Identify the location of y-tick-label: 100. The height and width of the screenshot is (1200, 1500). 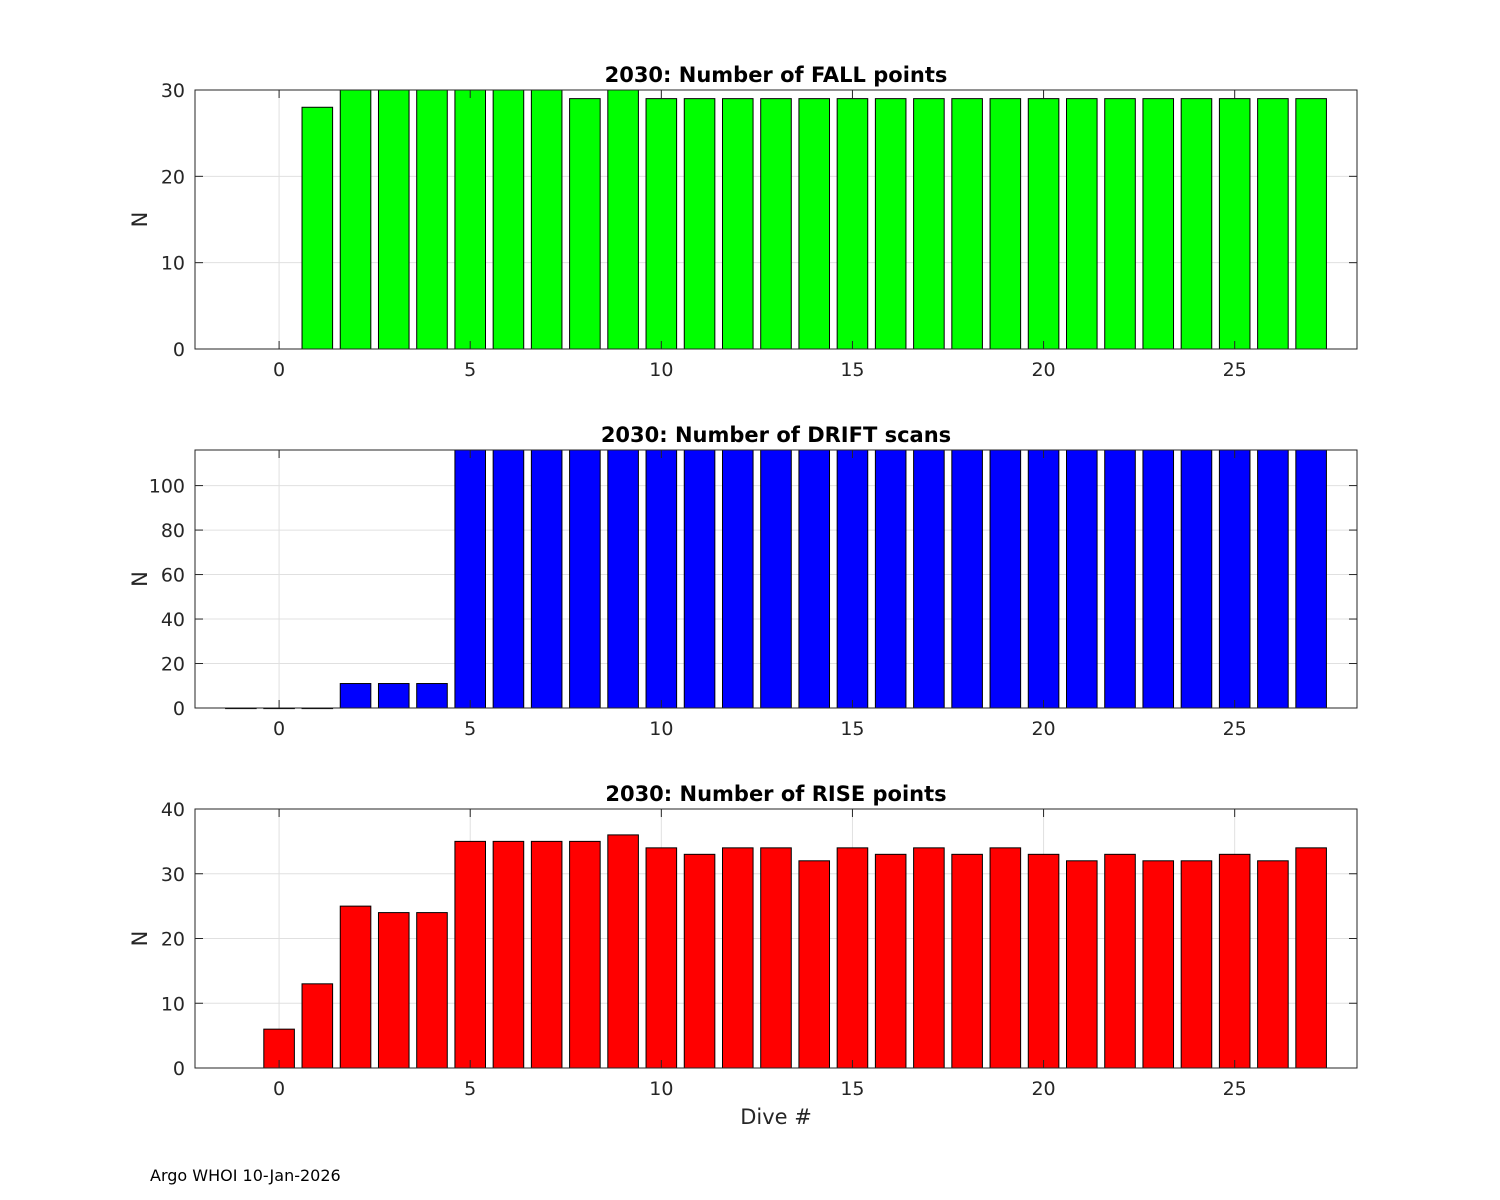
(167, 487).